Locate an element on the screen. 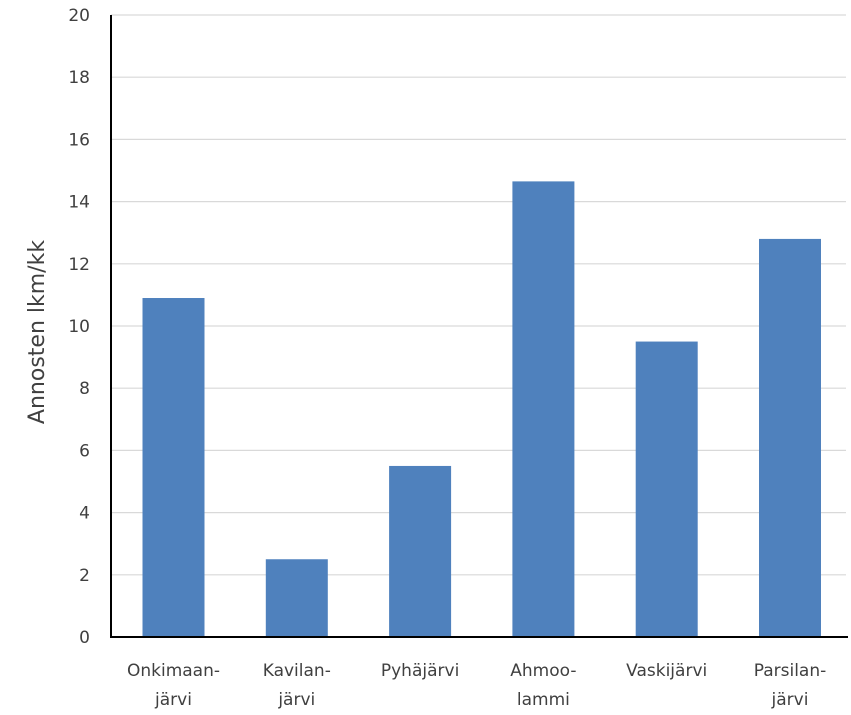 The height and width of the screenshot is (715, 851). x-tick-label: Onkimaan-järvi is located at coordinates (173, 685).